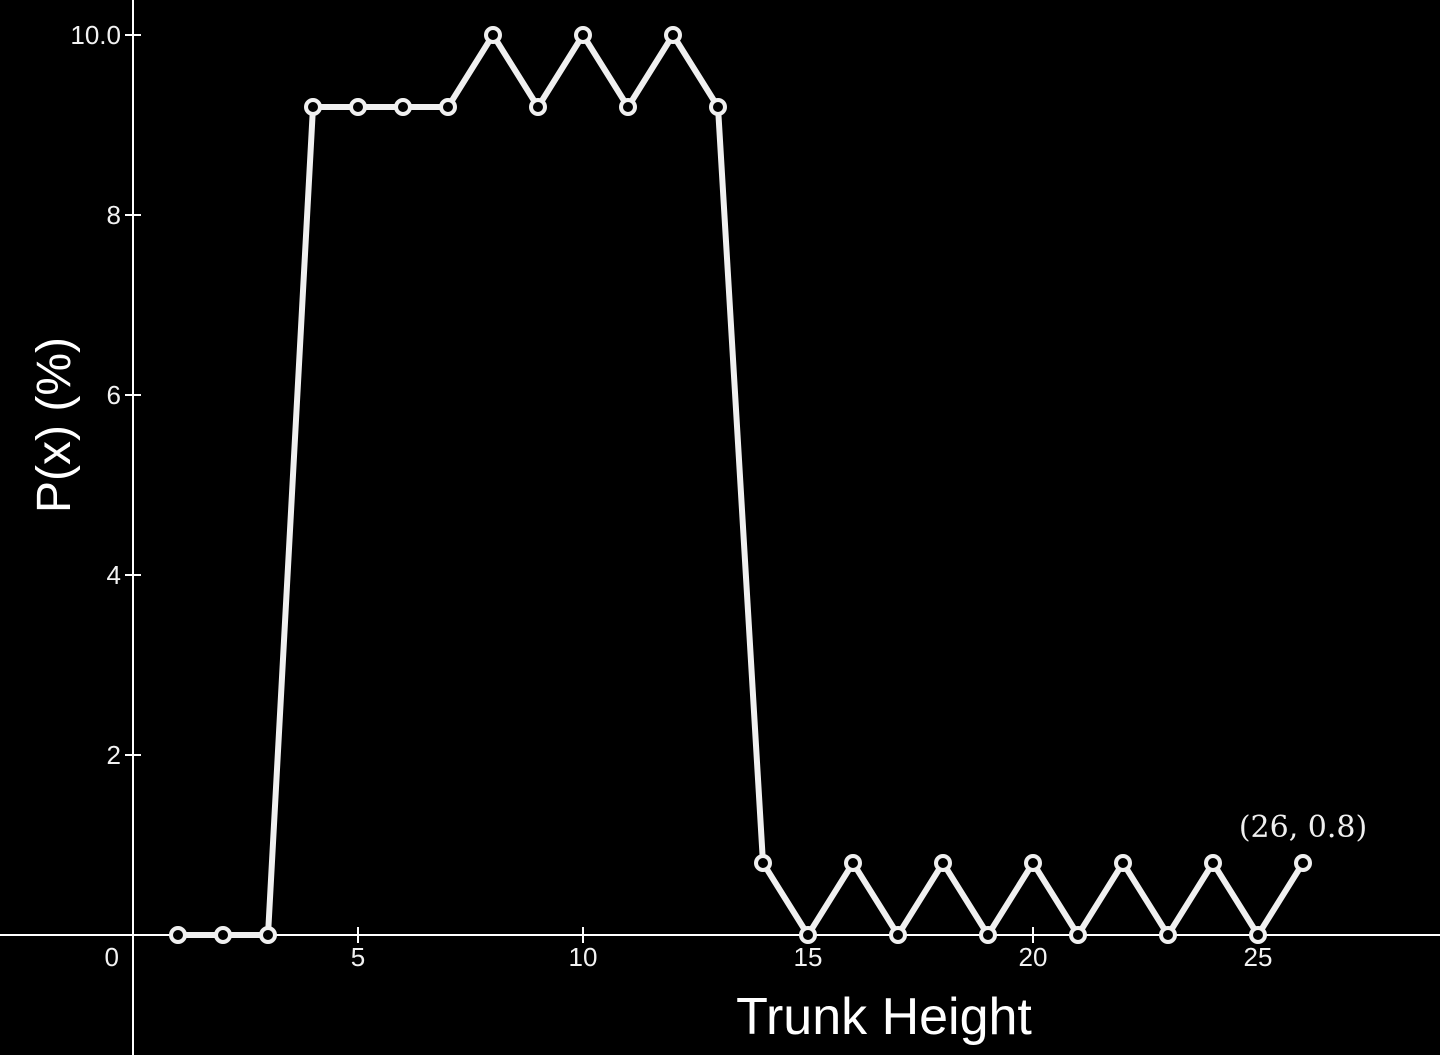  Describe the element at coordinates (358, 957) in the screenshot. I see `x-tick-label: 5` at that location.